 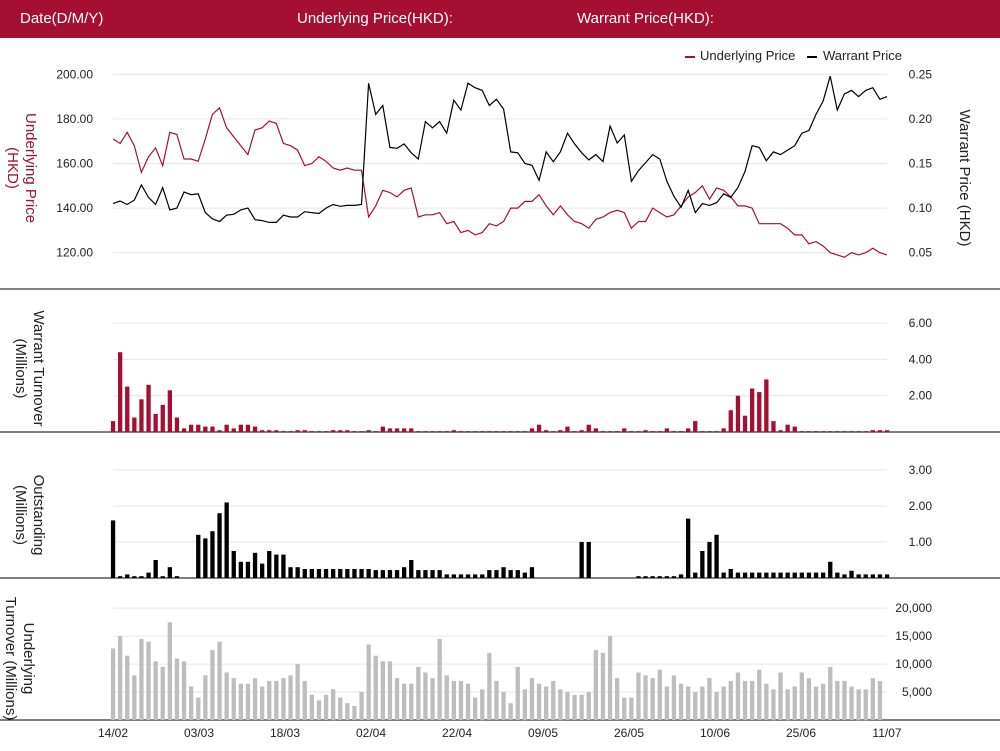 I want to click on underlying-turnover-tick: 5,000, so click(x=917, y=692).